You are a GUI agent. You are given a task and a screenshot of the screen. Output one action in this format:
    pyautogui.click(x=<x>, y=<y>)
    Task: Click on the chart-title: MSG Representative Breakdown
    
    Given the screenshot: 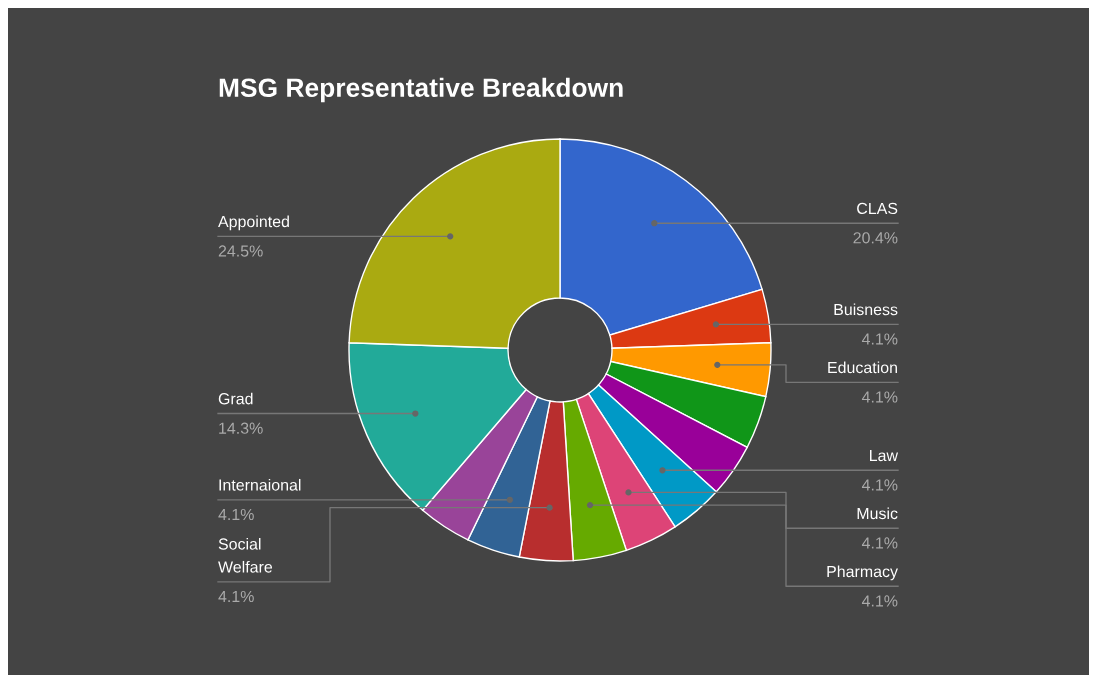 What is the action you would take?
    pyautogui.click(x=421, y=90)
    